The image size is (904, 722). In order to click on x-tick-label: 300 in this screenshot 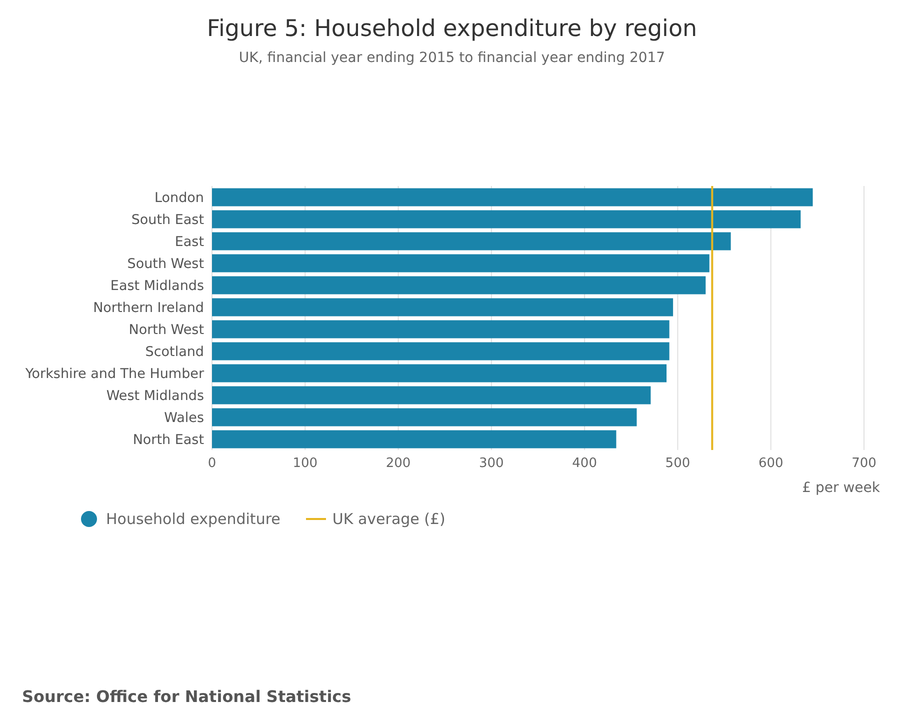, I will do `click(491, 464)`.